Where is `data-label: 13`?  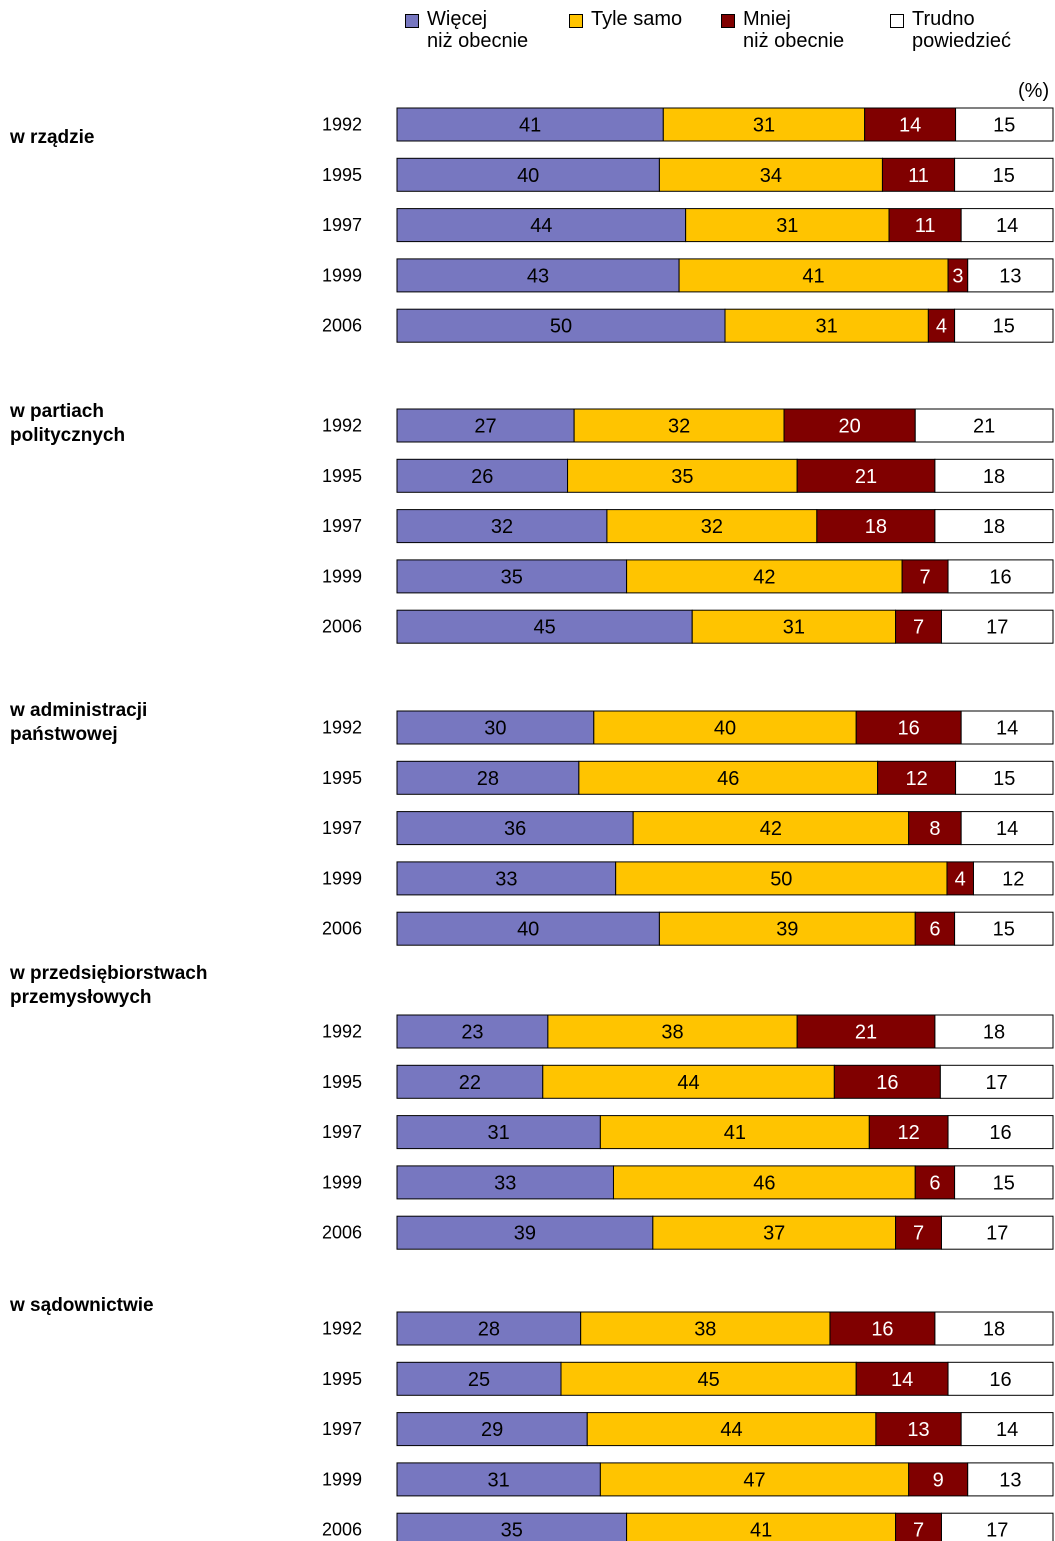
data-label: 13 is located at coordinates (1010, 276).